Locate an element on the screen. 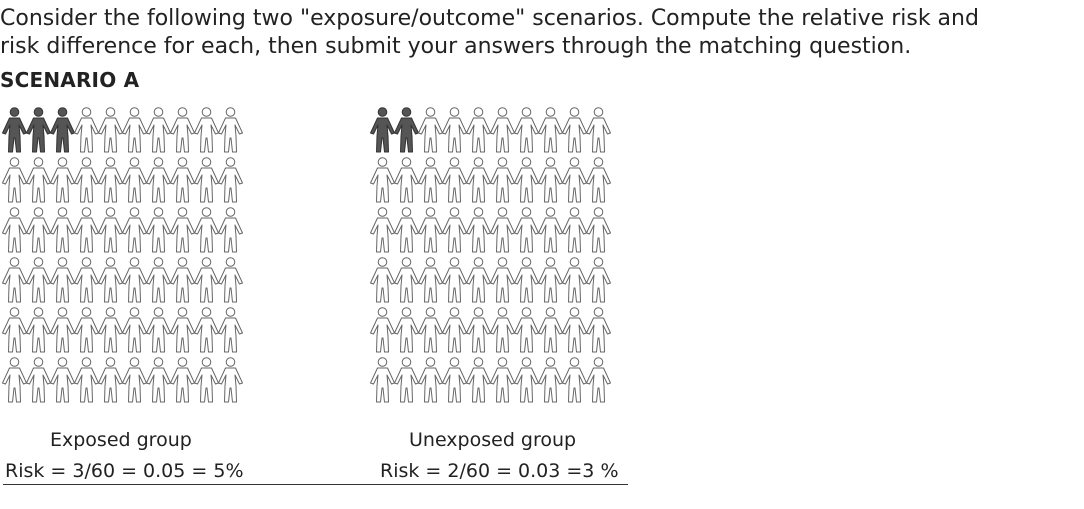  exposed-group-label: Exposed group is located at coordinates (121, 440).